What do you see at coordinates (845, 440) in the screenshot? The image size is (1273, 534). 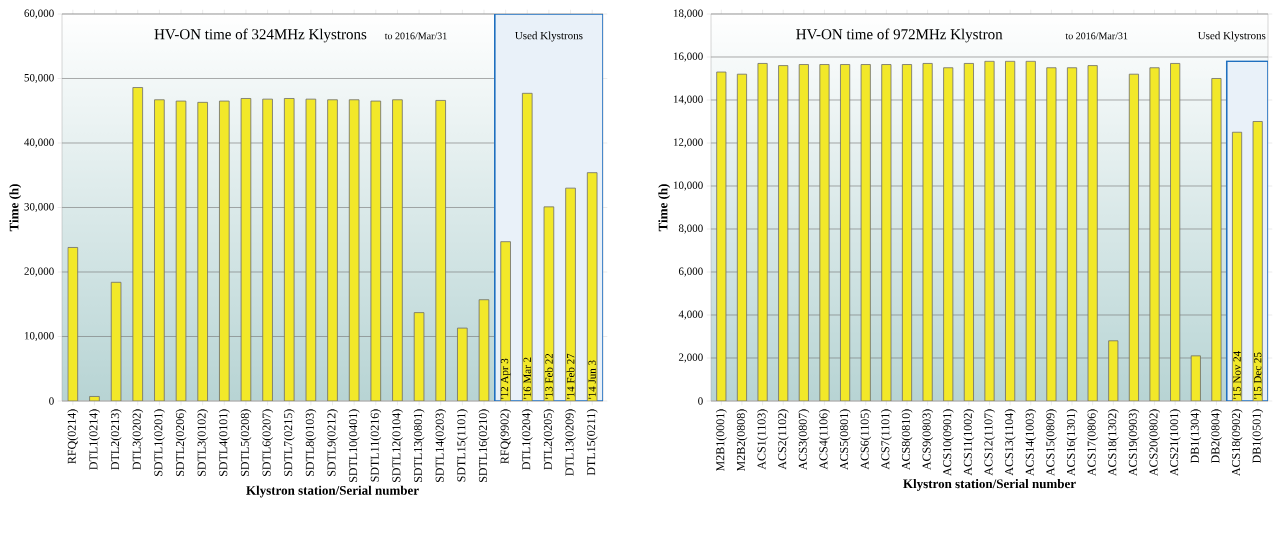 I see `x-tick-label: ACS5(0801)` at bounding box center [845, 440].